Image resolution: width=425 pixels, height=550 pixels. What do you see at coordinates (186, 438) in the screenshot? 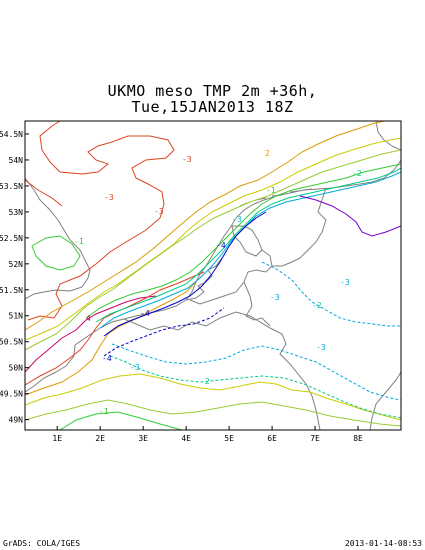
I see `lon-label: 4E` at bounding box center [186, 438].